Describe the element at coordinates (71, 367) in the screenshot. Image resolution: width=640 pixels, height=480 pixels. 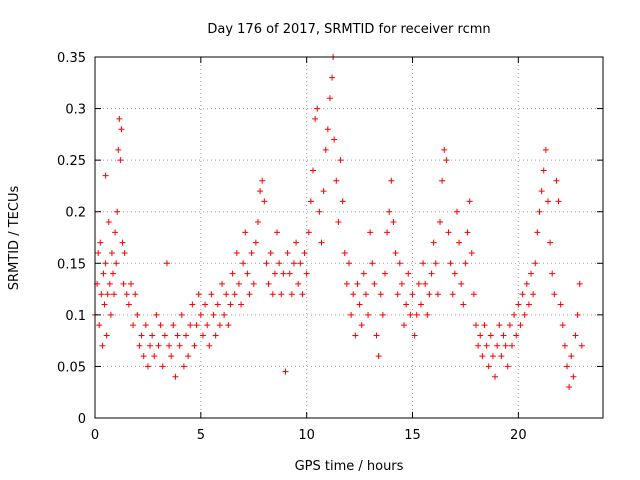
I see `y-tick-label: 0.05` at that location.